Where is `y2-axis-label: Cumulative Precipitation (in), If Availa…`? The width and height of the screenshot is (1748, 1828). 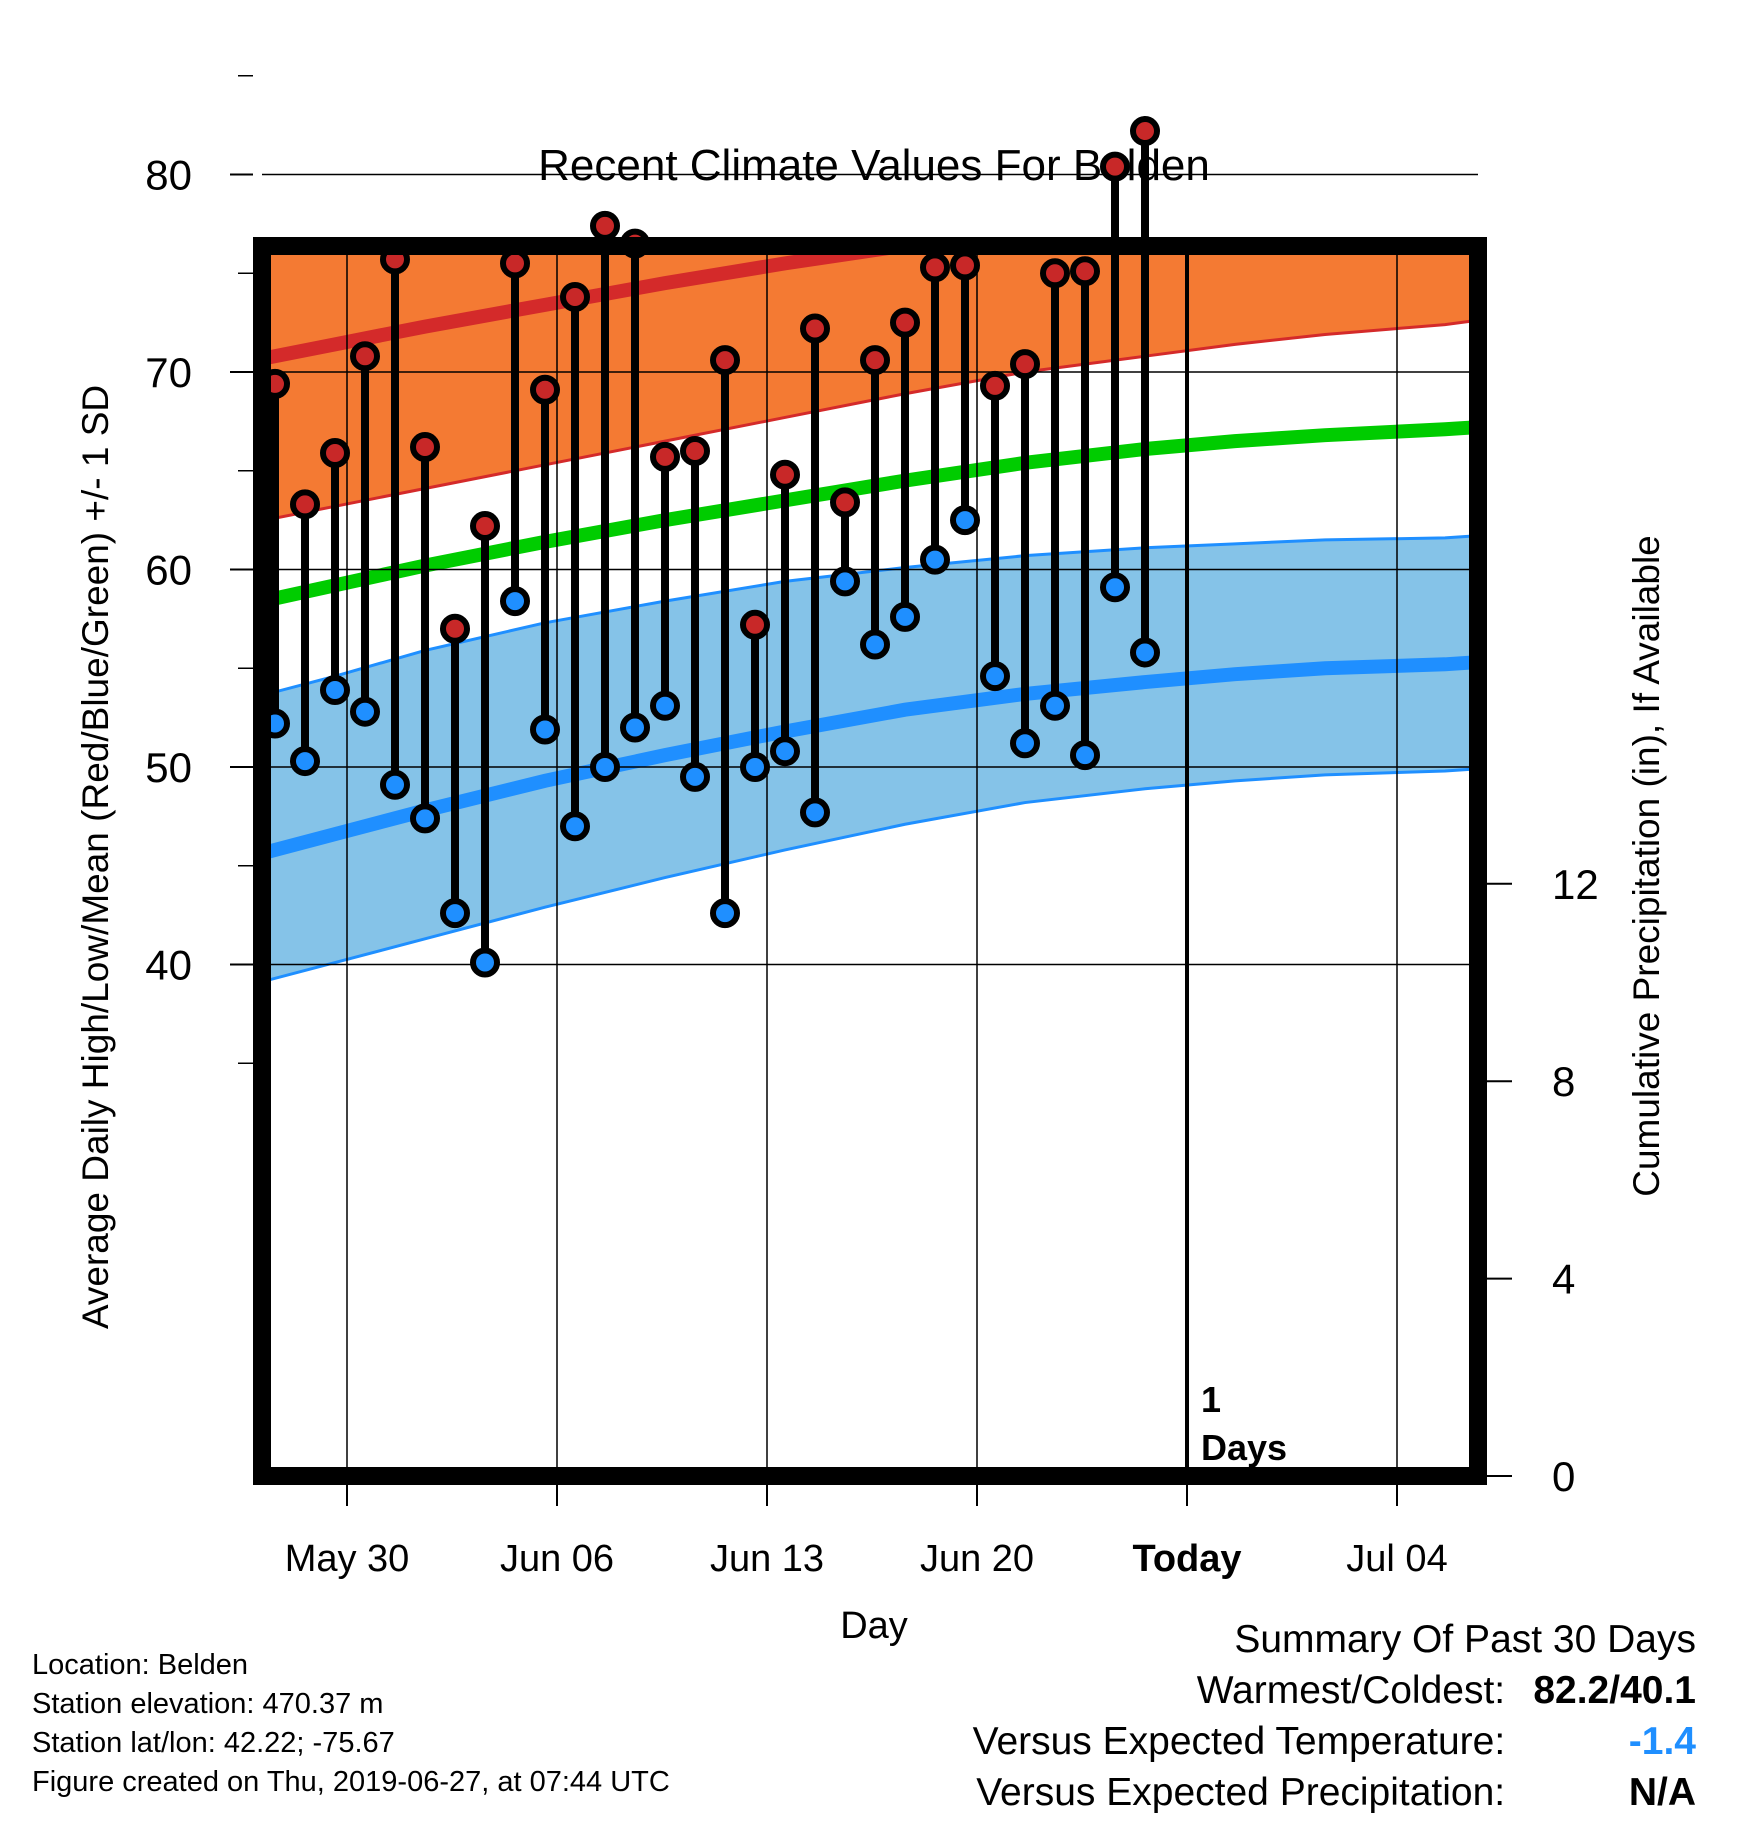 y2-axis-label: Cumulative Precipitation (in), If Availa… is located at coordinates (1646, 866).